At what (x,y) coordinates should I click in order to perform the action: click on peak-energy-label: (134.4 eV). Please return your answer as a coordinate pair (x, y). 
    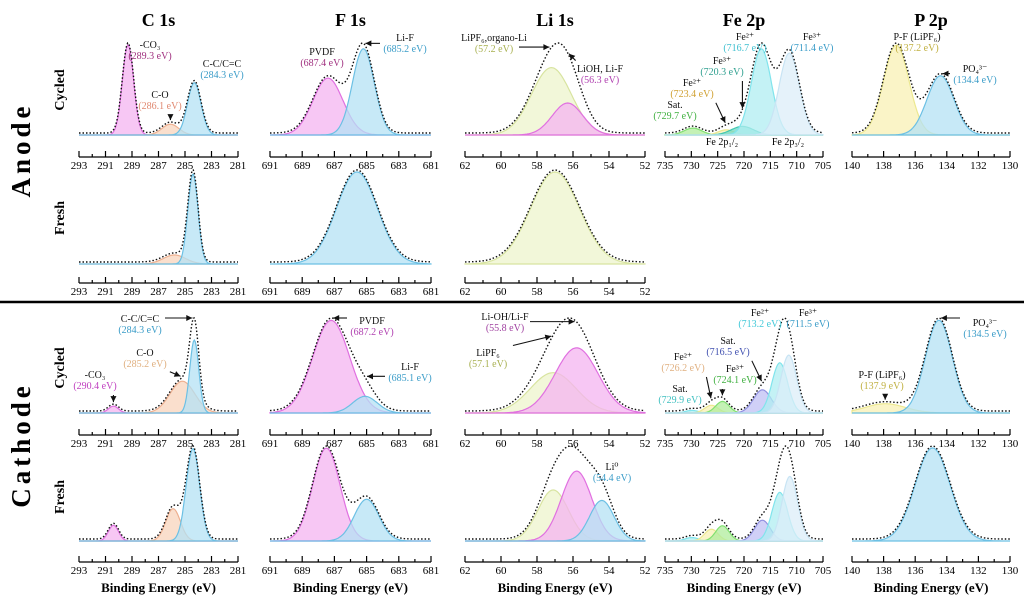
    Looking at the image, I should click on (974, 80).